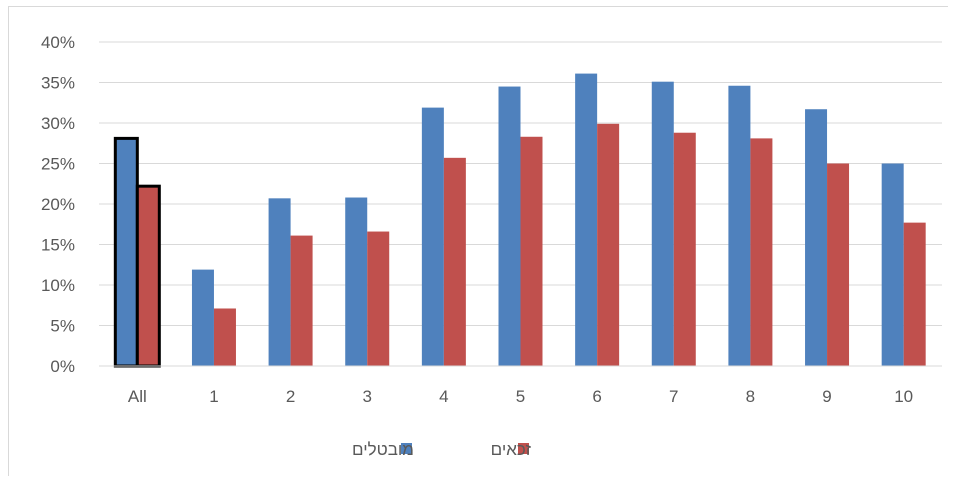  Describe the element at coordinates (62, 366) in the screenshot. I see `y-tick-label: 0%` at that location.